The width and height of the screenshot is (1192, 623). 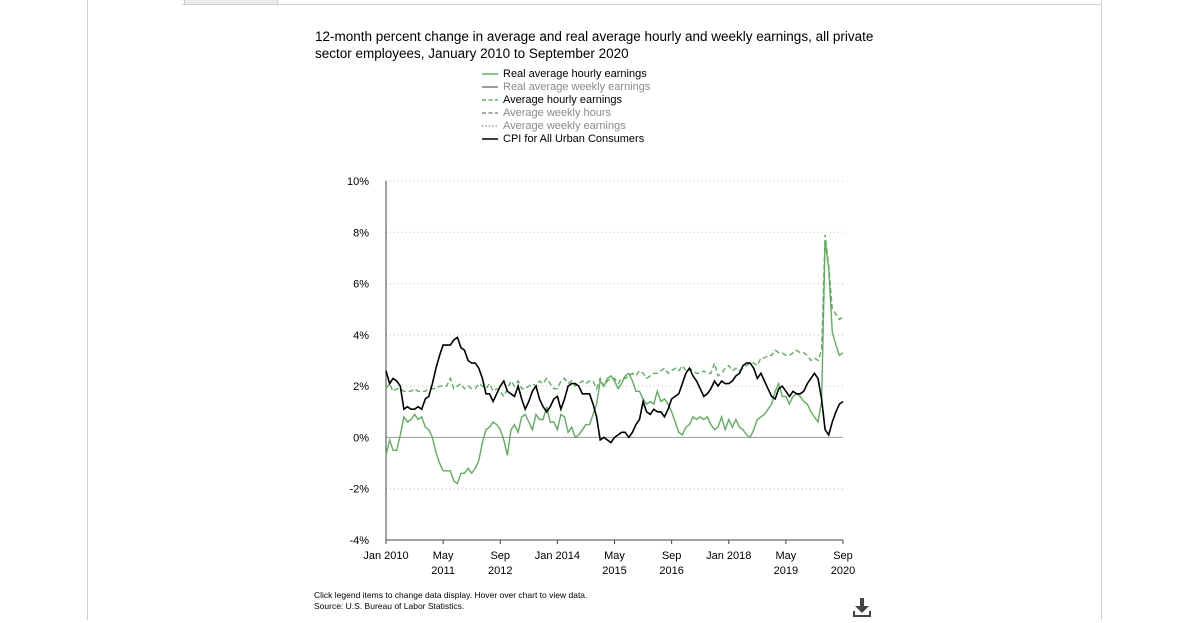 What do you see at coordinates (361, 387) in the screenshot?
I see `y-tick-label: 2%` at bounding box center [361, 387].